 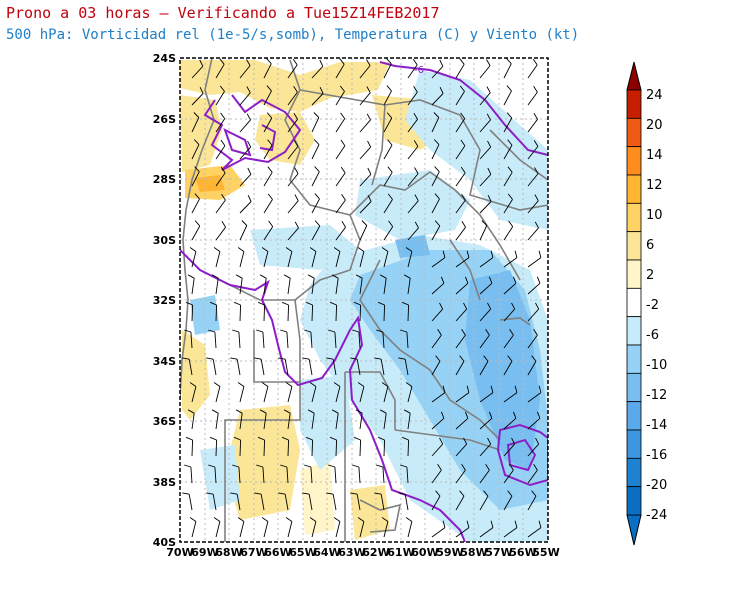 I want to click on lon-tick-label: 60W, so click(x=424, y=552).